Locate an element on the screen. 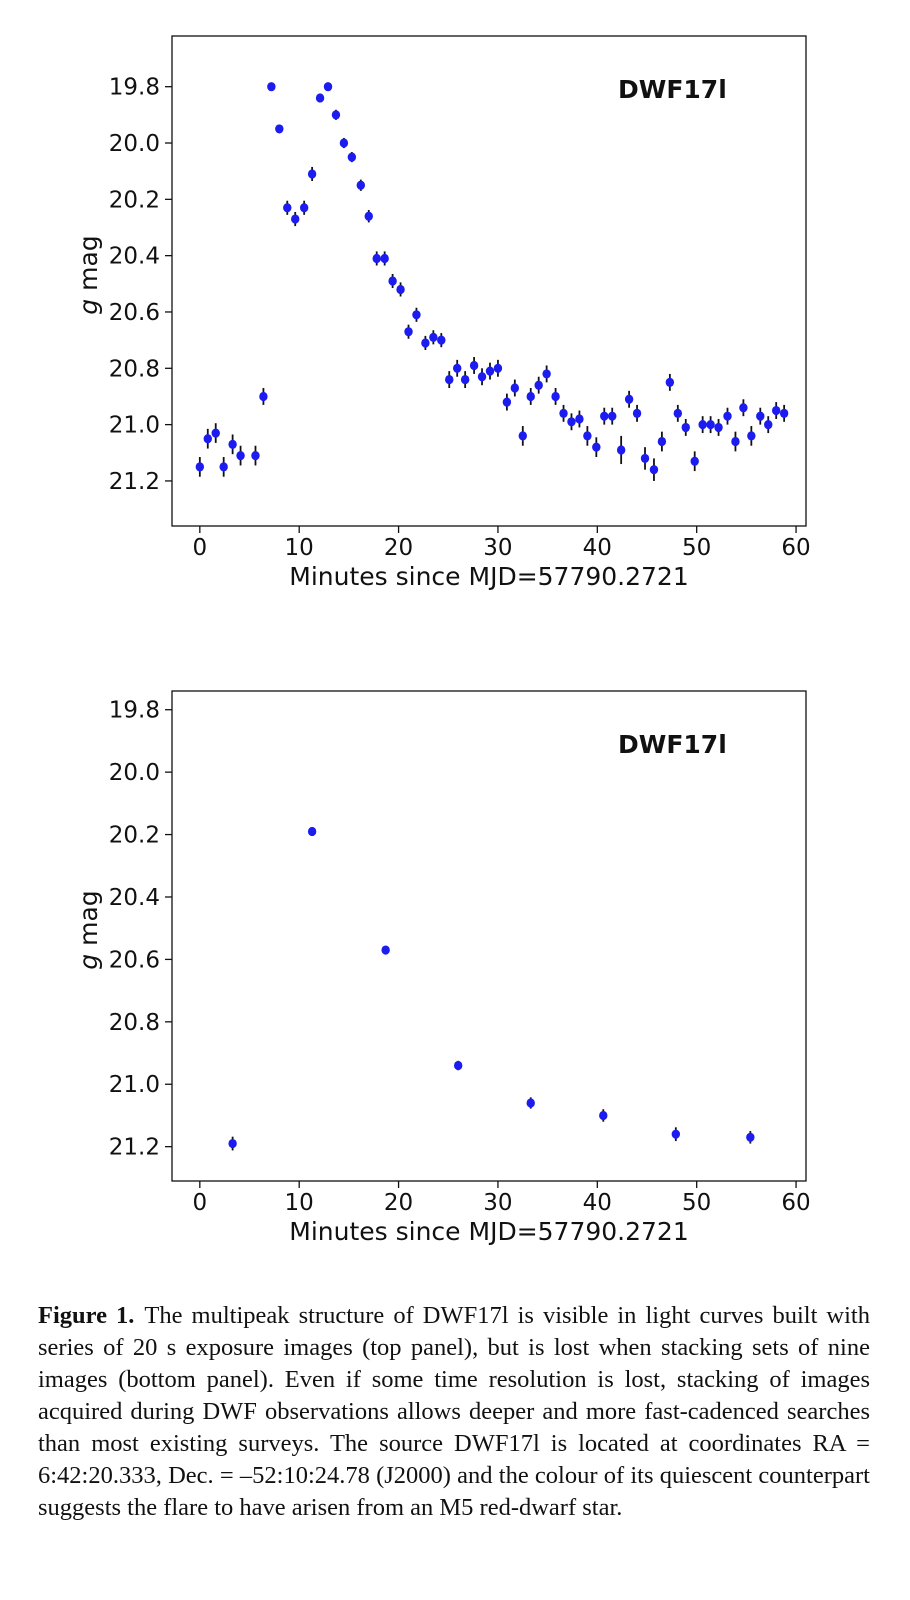  chart1-y-tick-label: 20.8 is located at coordinates (134, 369).